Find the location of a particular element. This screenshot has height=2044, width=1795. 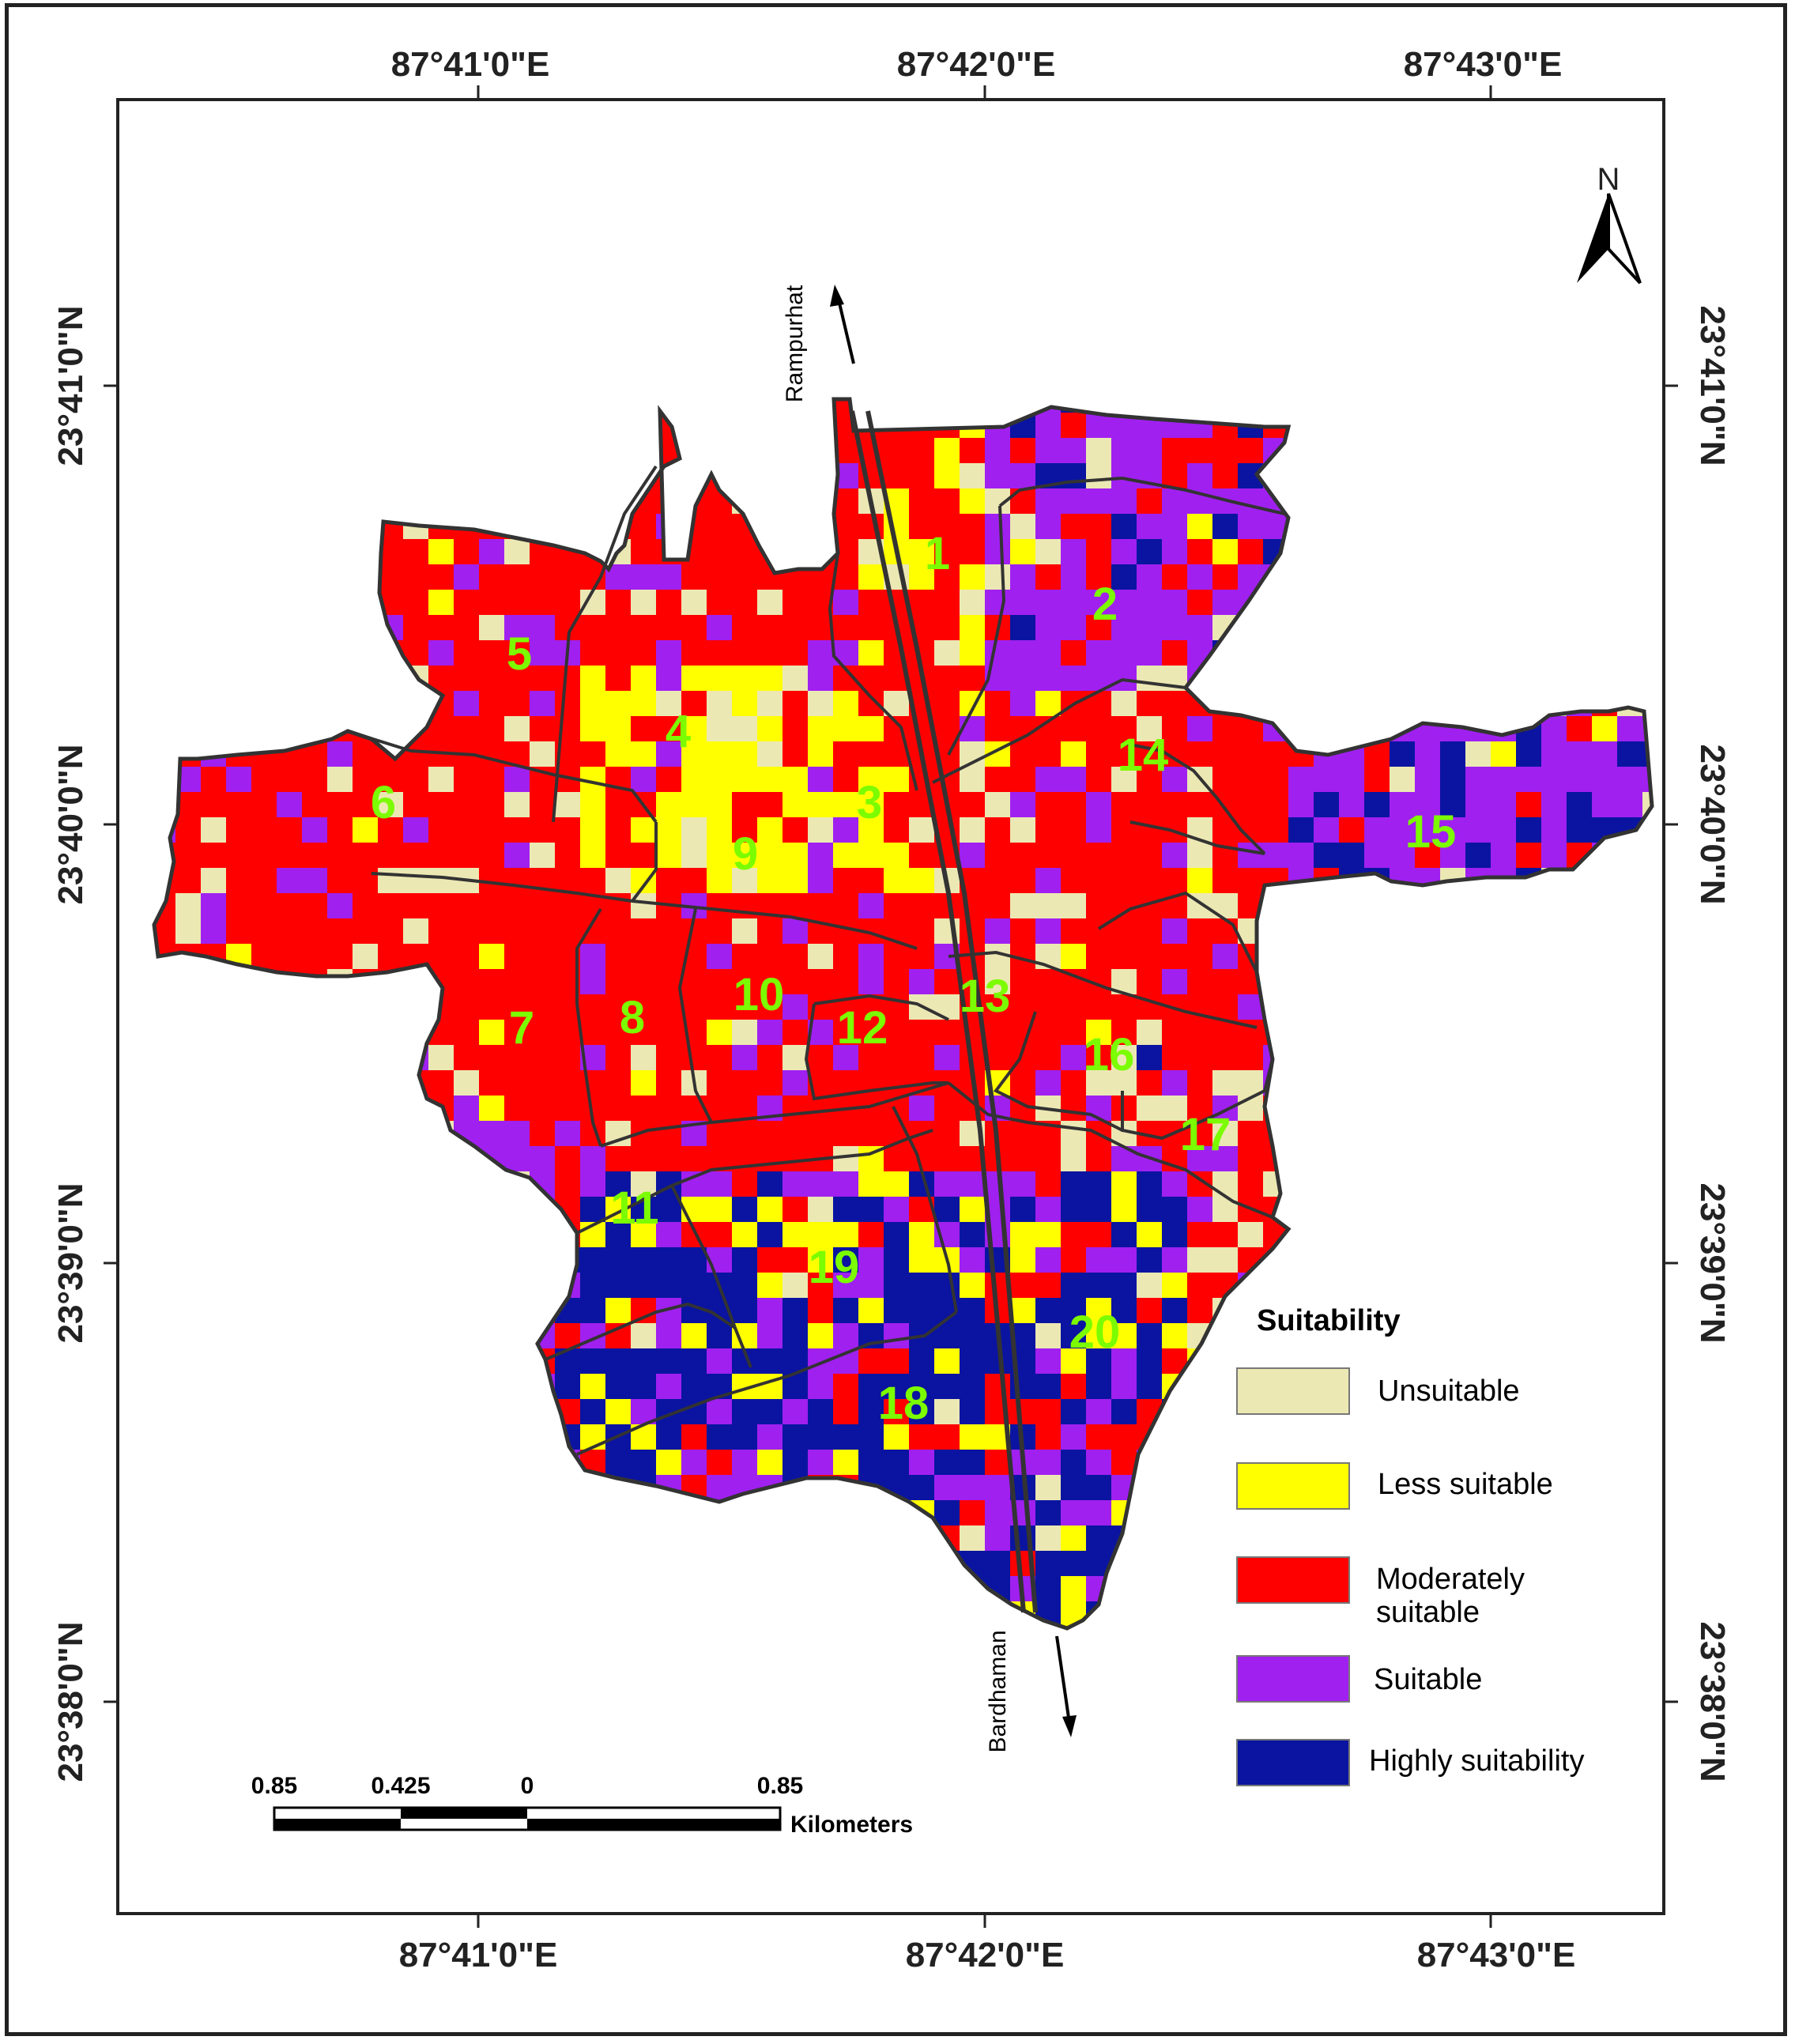

north-arrow: N is located at coordinates (1609, 224).